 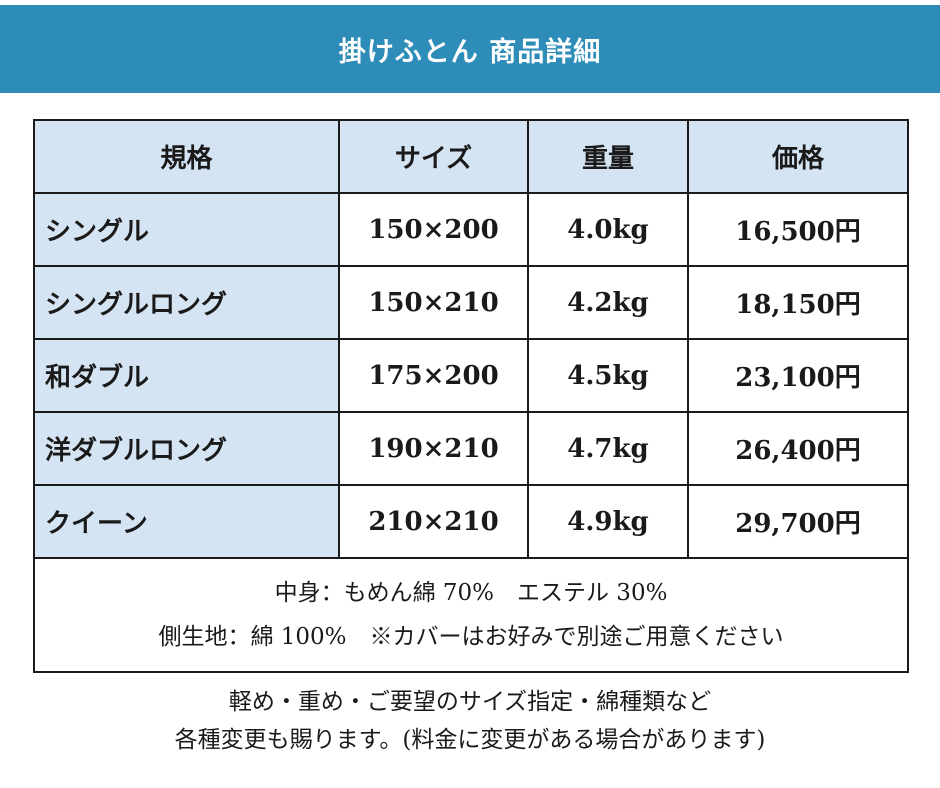 I want to click on footer-line-changes: 各種変更も賜ります。(料金に変更がある場合があります), so click(x=470, y=740).